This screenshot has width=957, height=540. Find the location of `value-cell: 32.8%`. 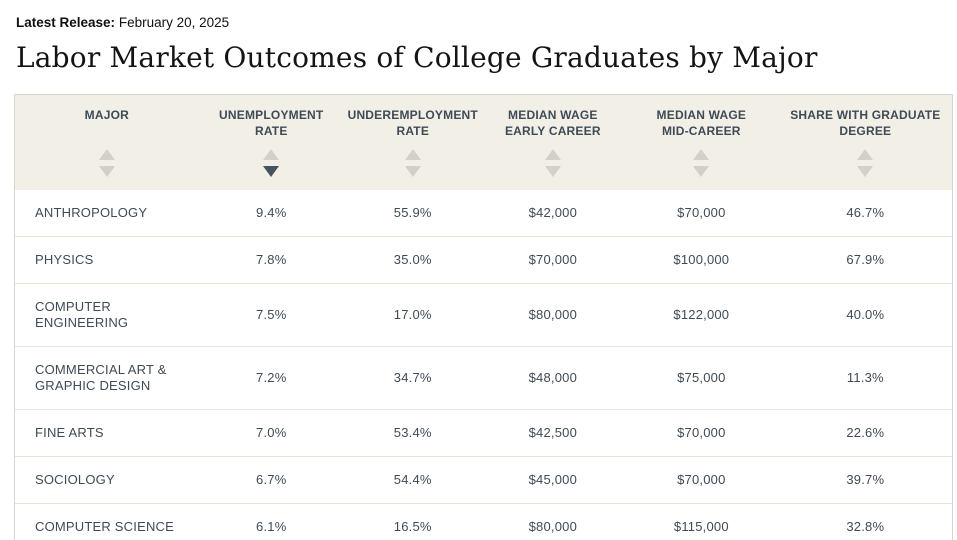

value-cell: 32.8% is located at coordinates (865, 522).